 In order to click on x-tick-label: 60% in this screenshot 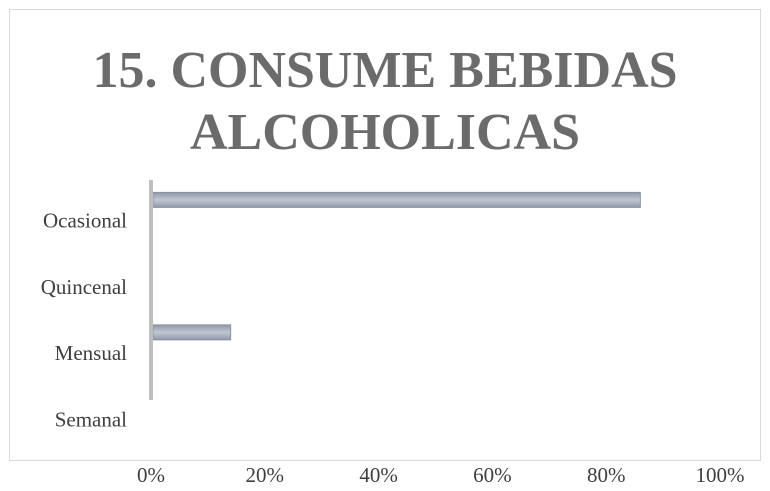, I will do `click(492, 475)`.